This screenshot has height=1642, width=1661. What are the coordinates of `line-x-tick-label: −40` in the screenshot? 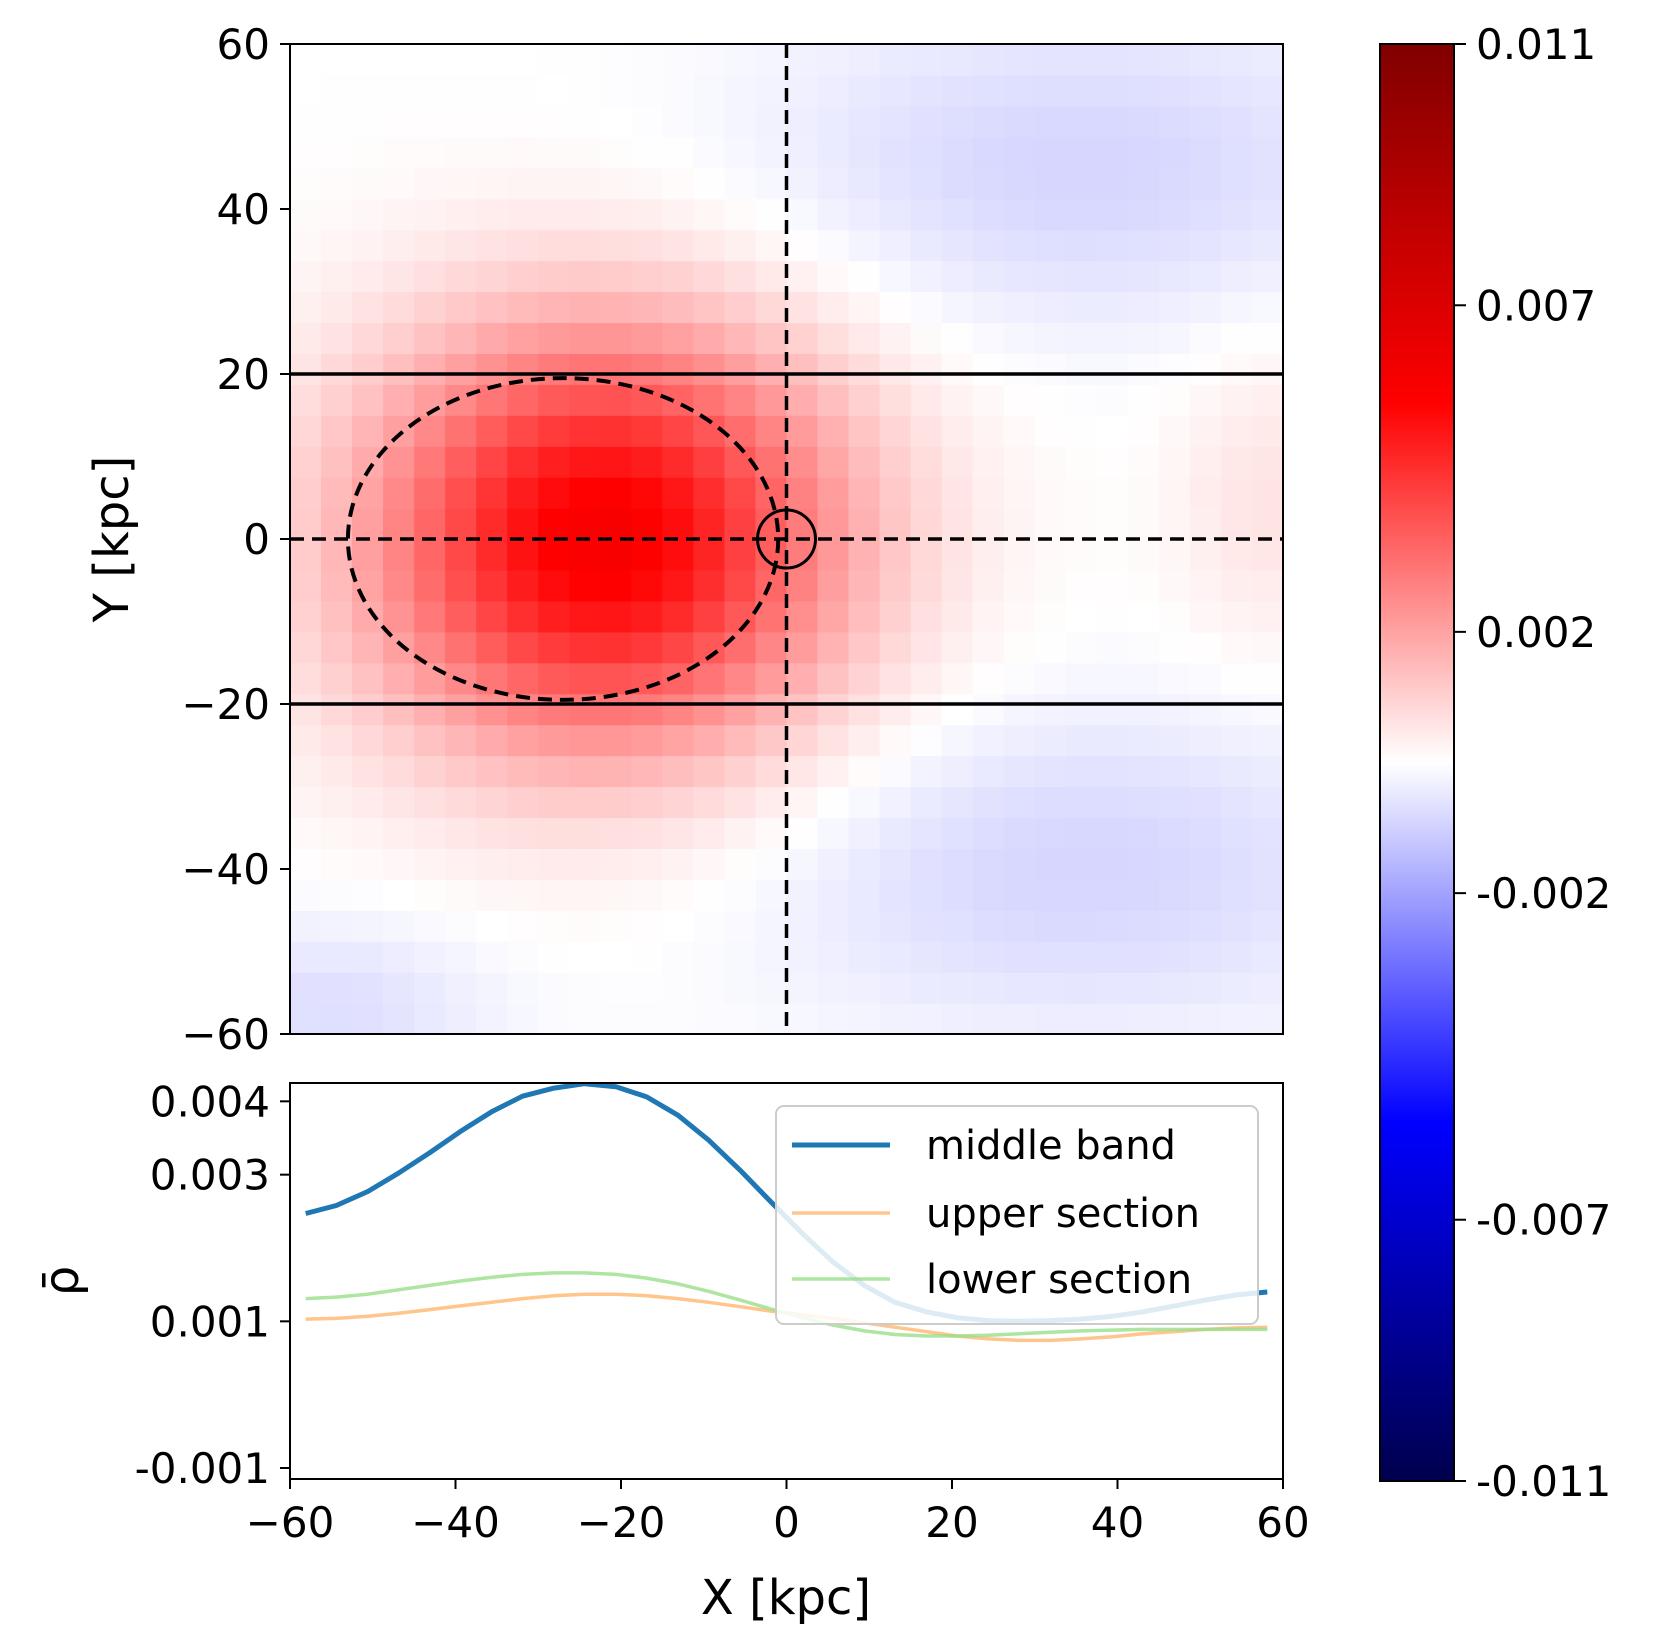 It's located at (455, 1522).